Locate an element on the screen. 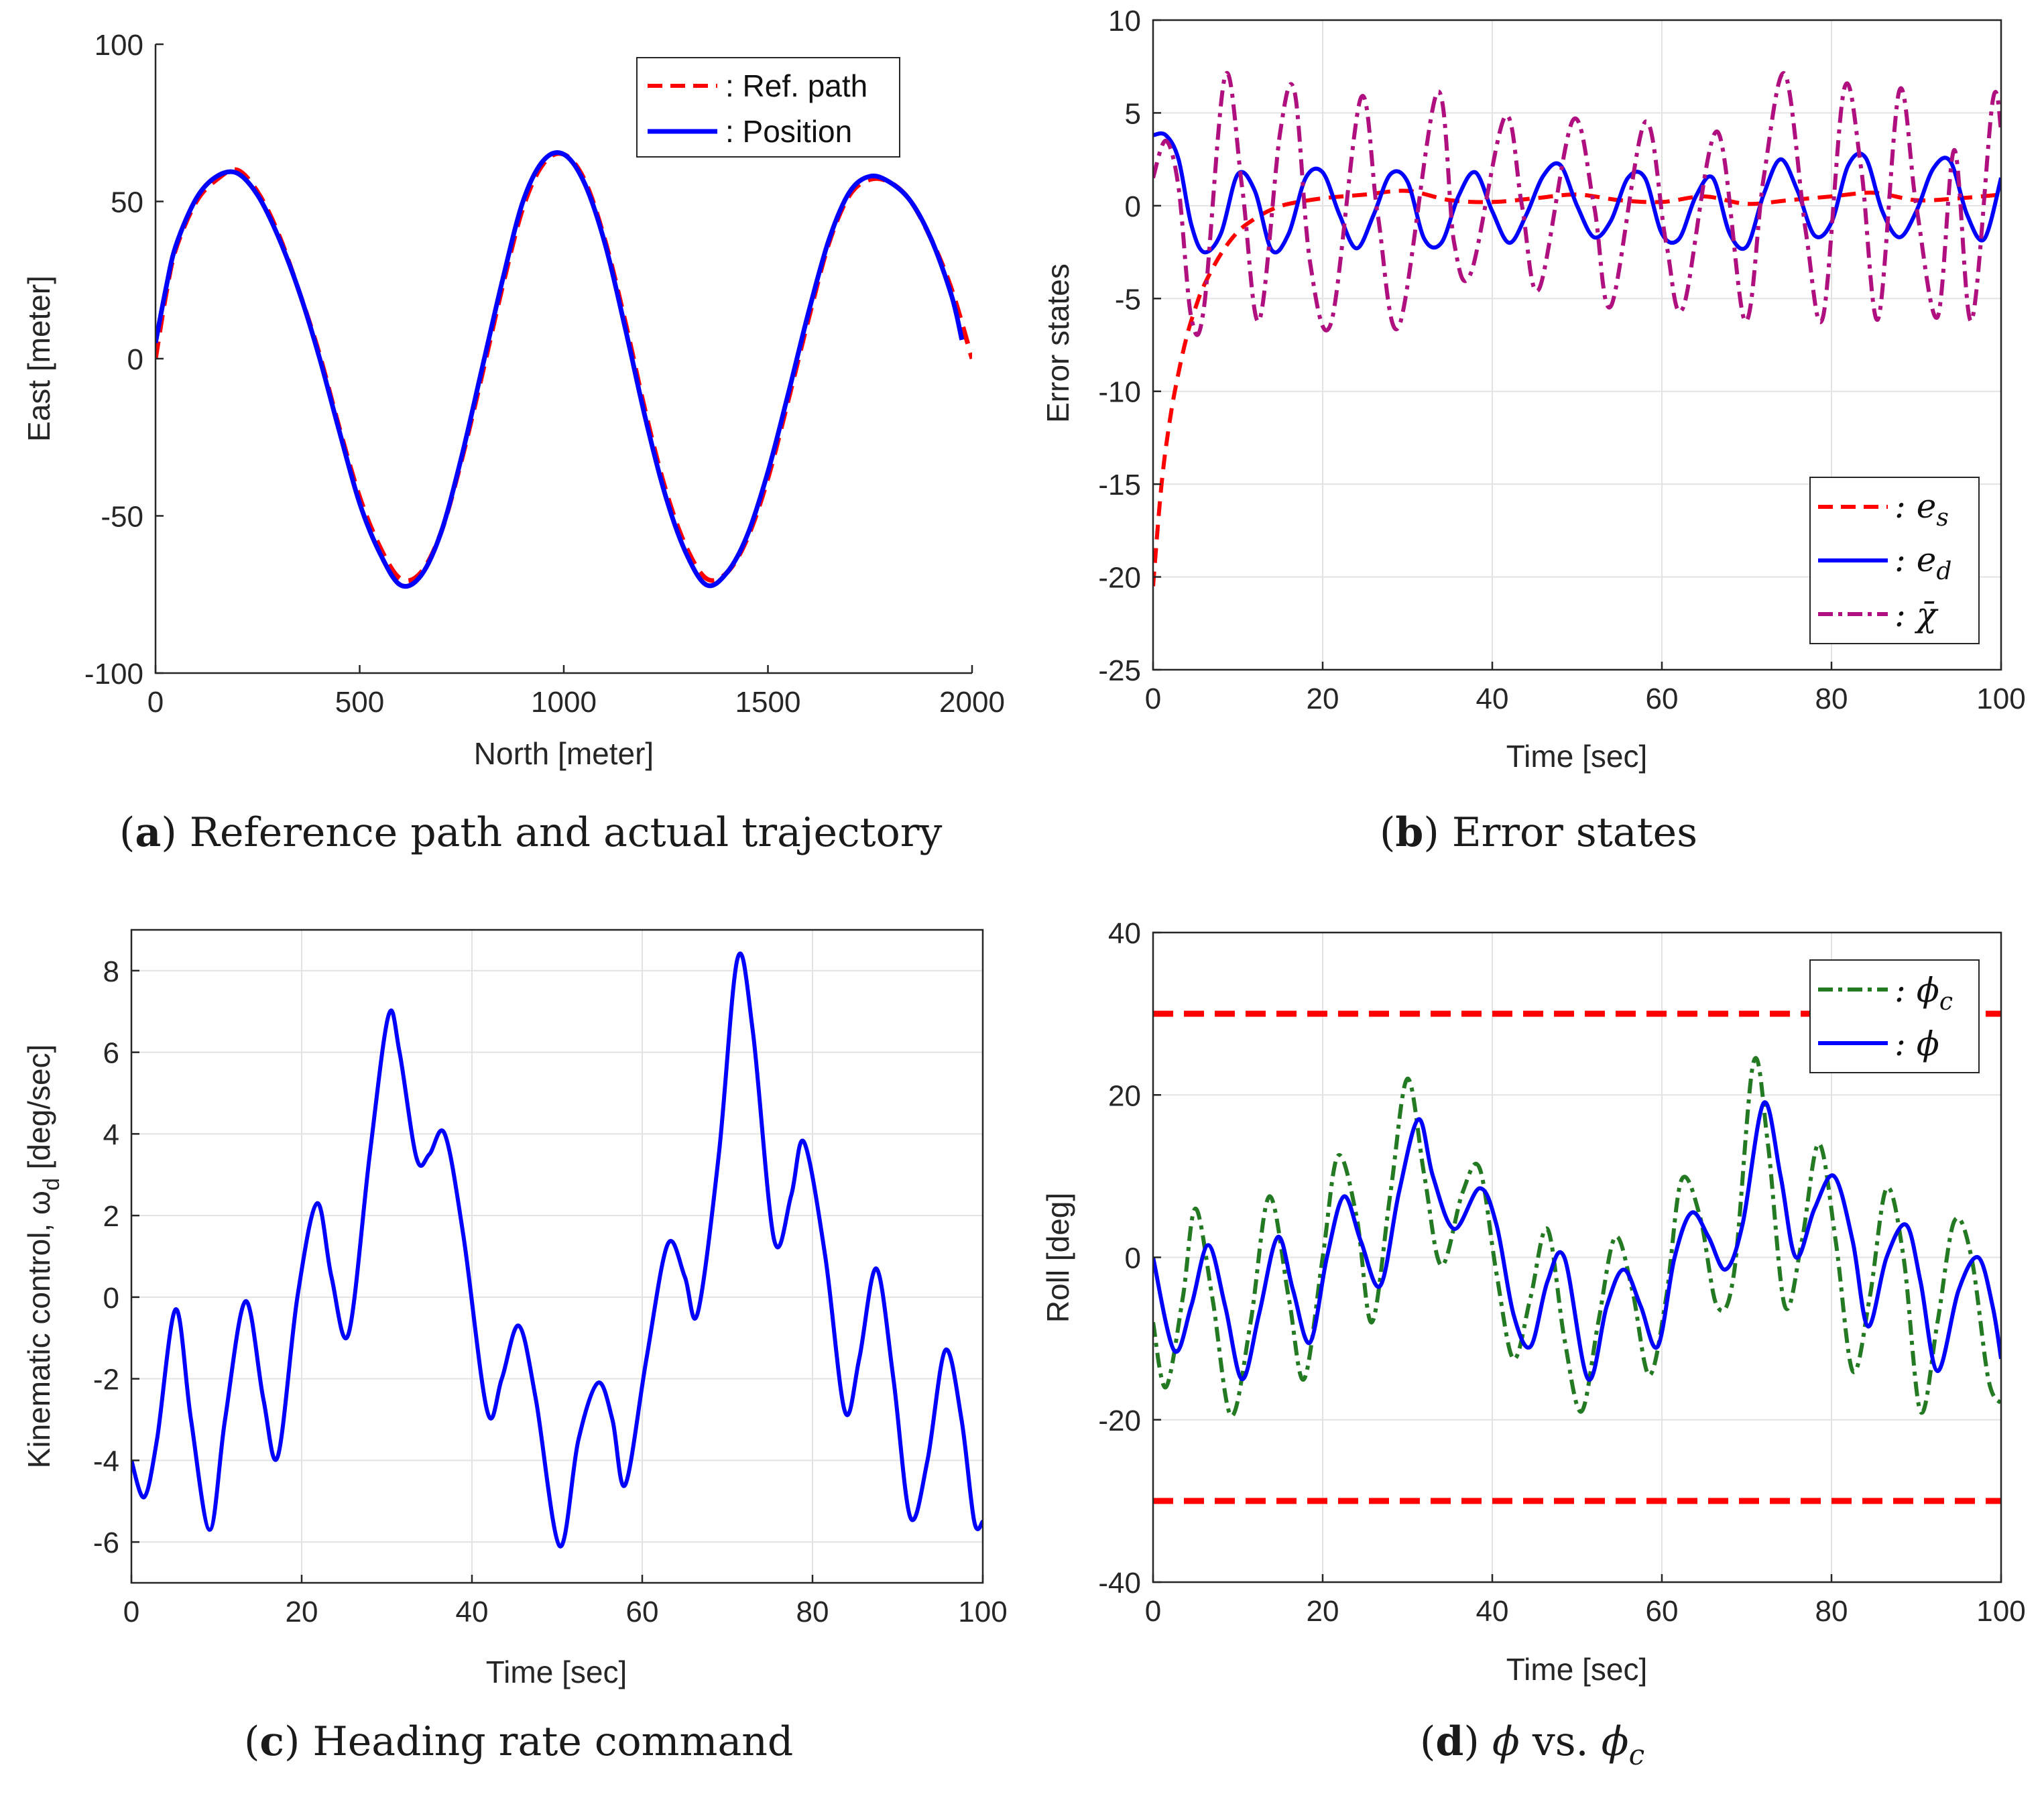  panel-d-caption-sub: c is located at coordinates (1637, 1754).